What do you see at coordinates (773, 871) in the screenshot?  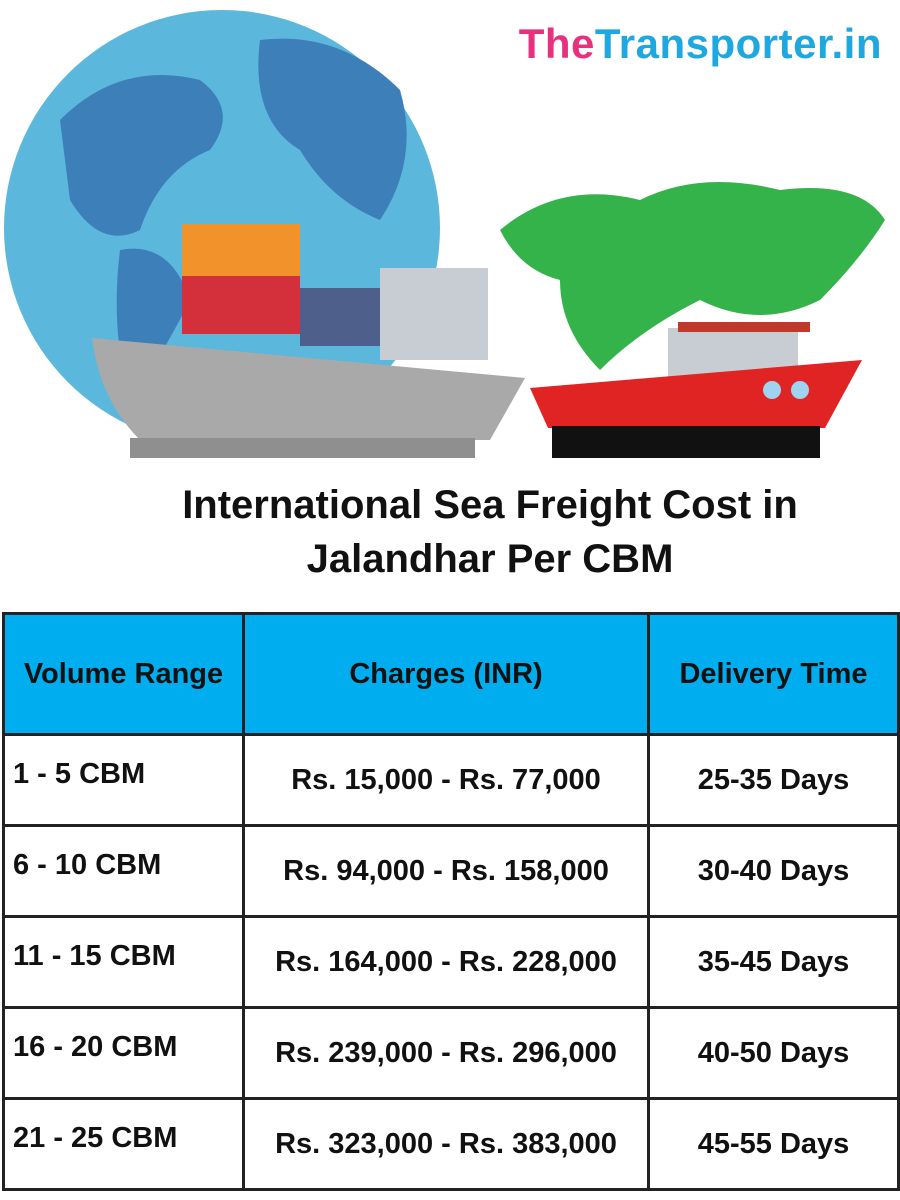 I see `table-cell: 30-40 Days` at bounding box center [773, 871].